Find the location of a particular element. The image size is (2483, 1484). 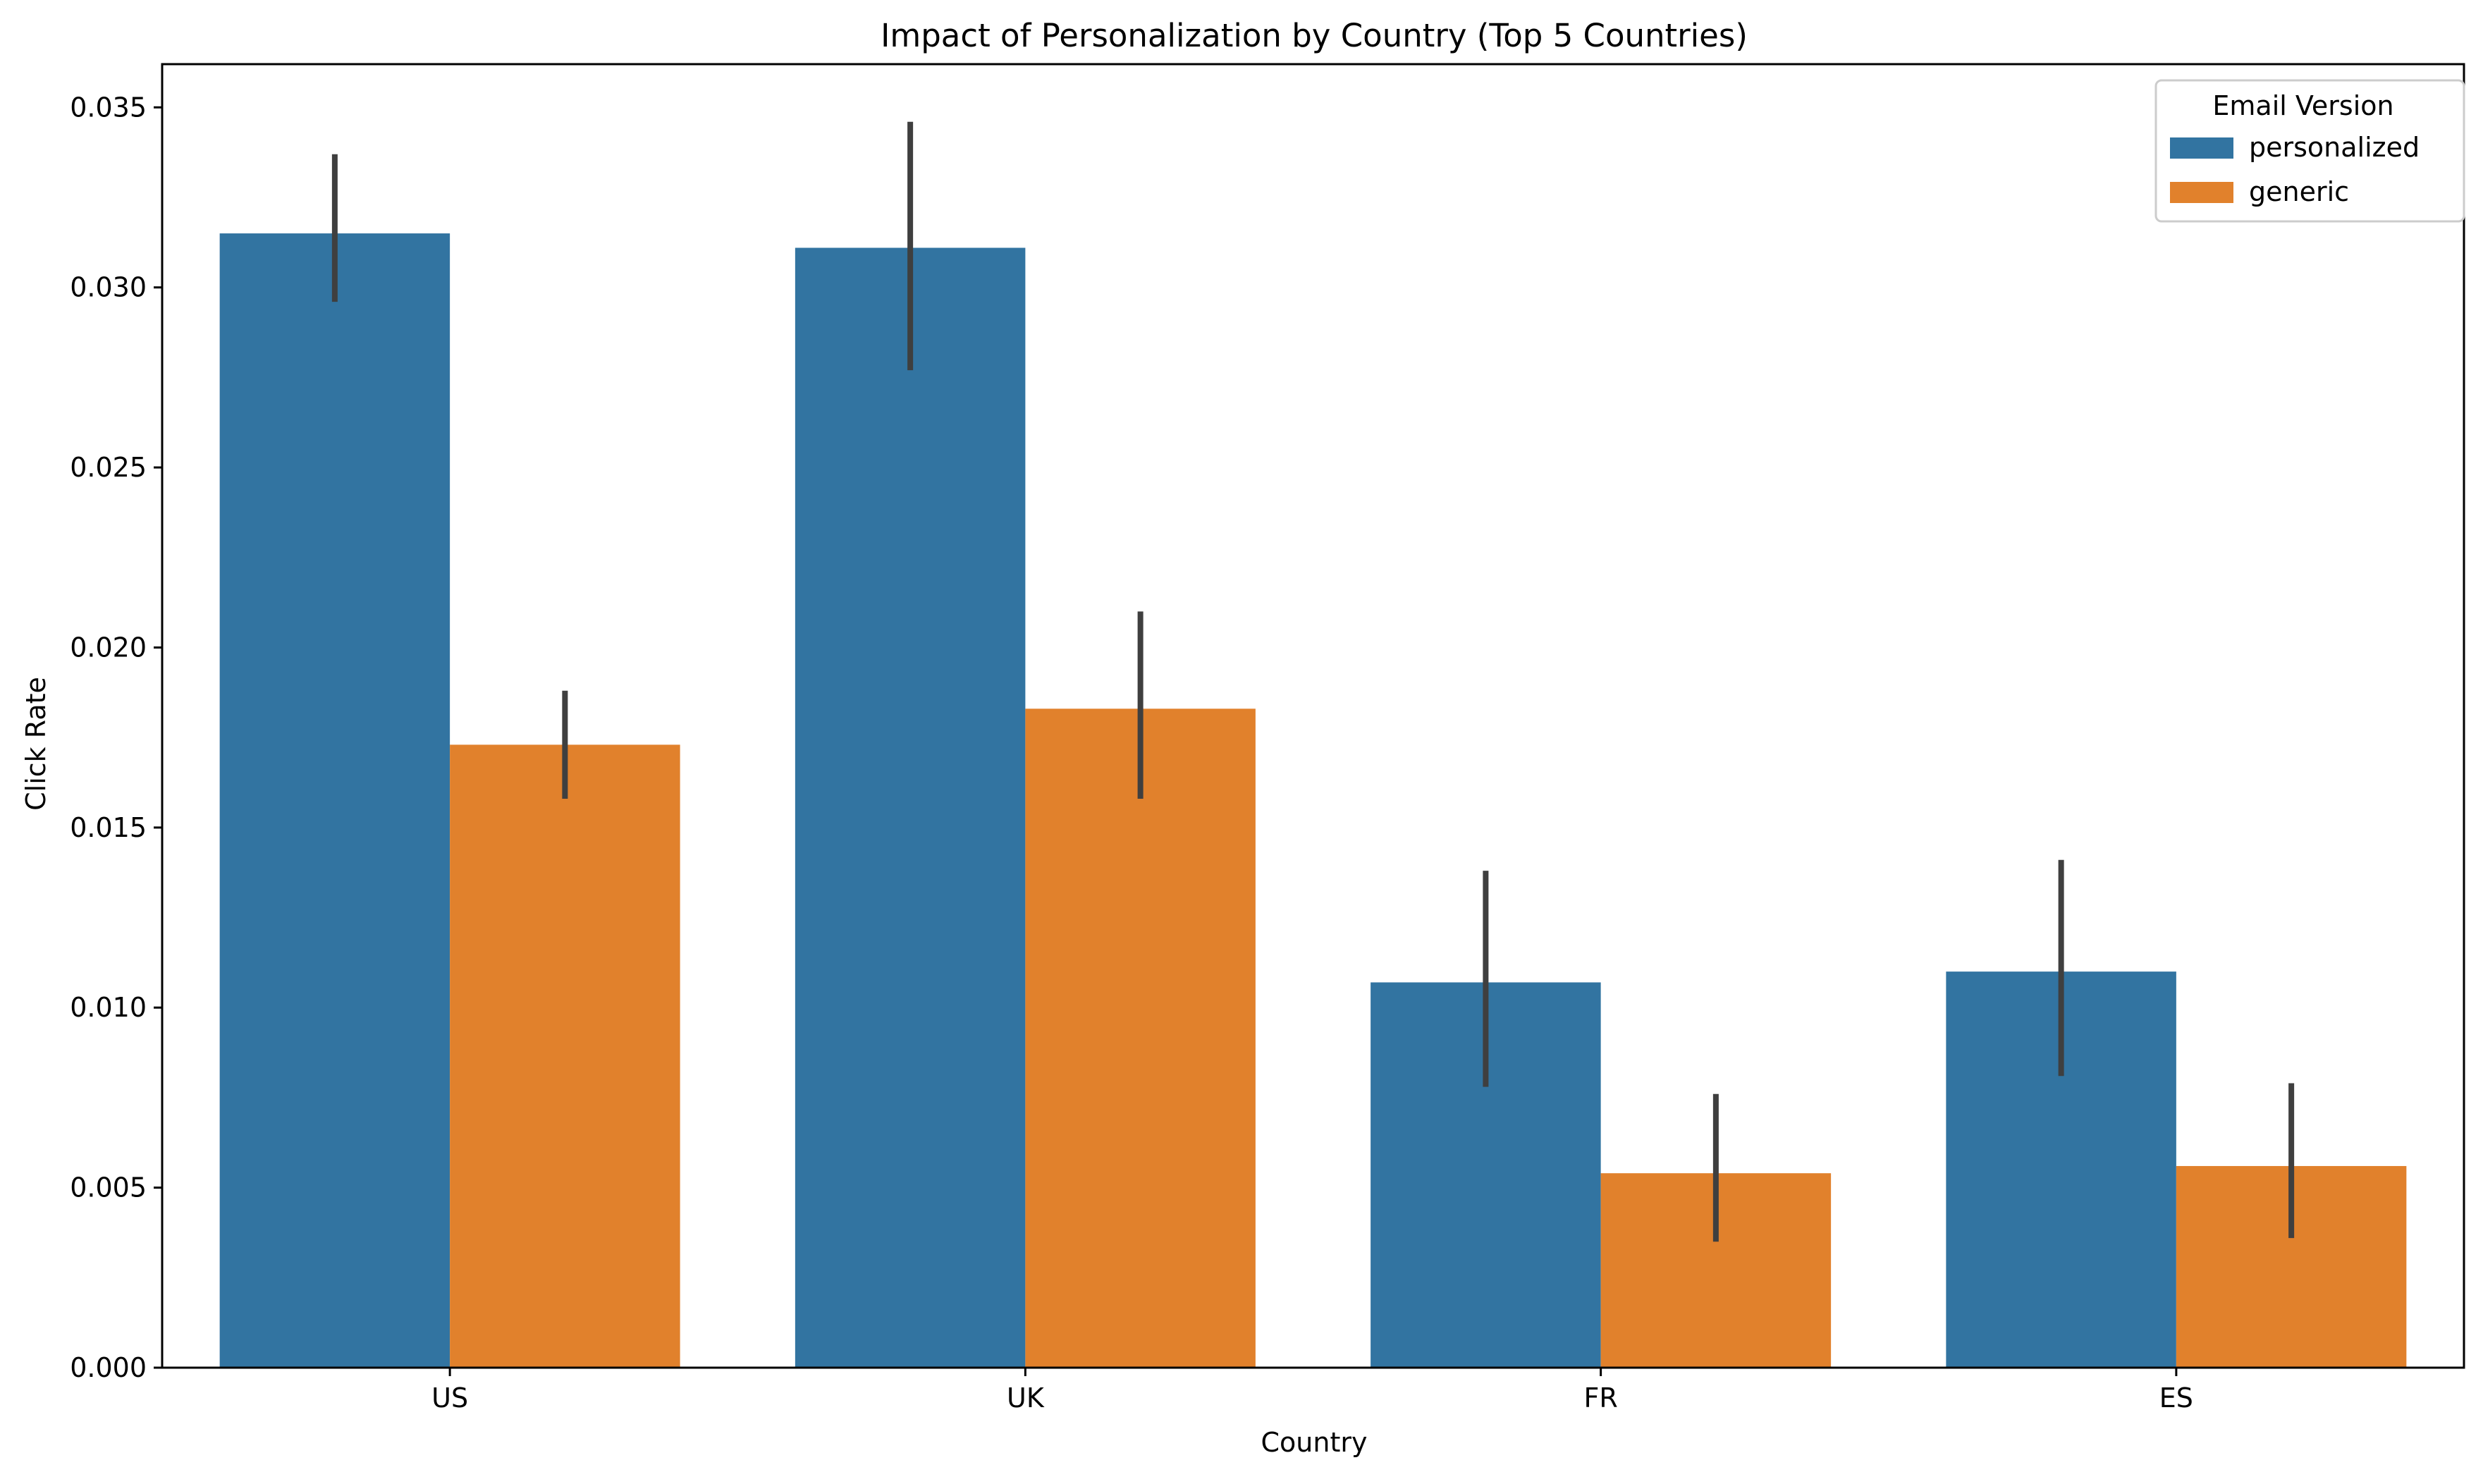

x-axis-label: Country is located at coordinates (1314, 1442).